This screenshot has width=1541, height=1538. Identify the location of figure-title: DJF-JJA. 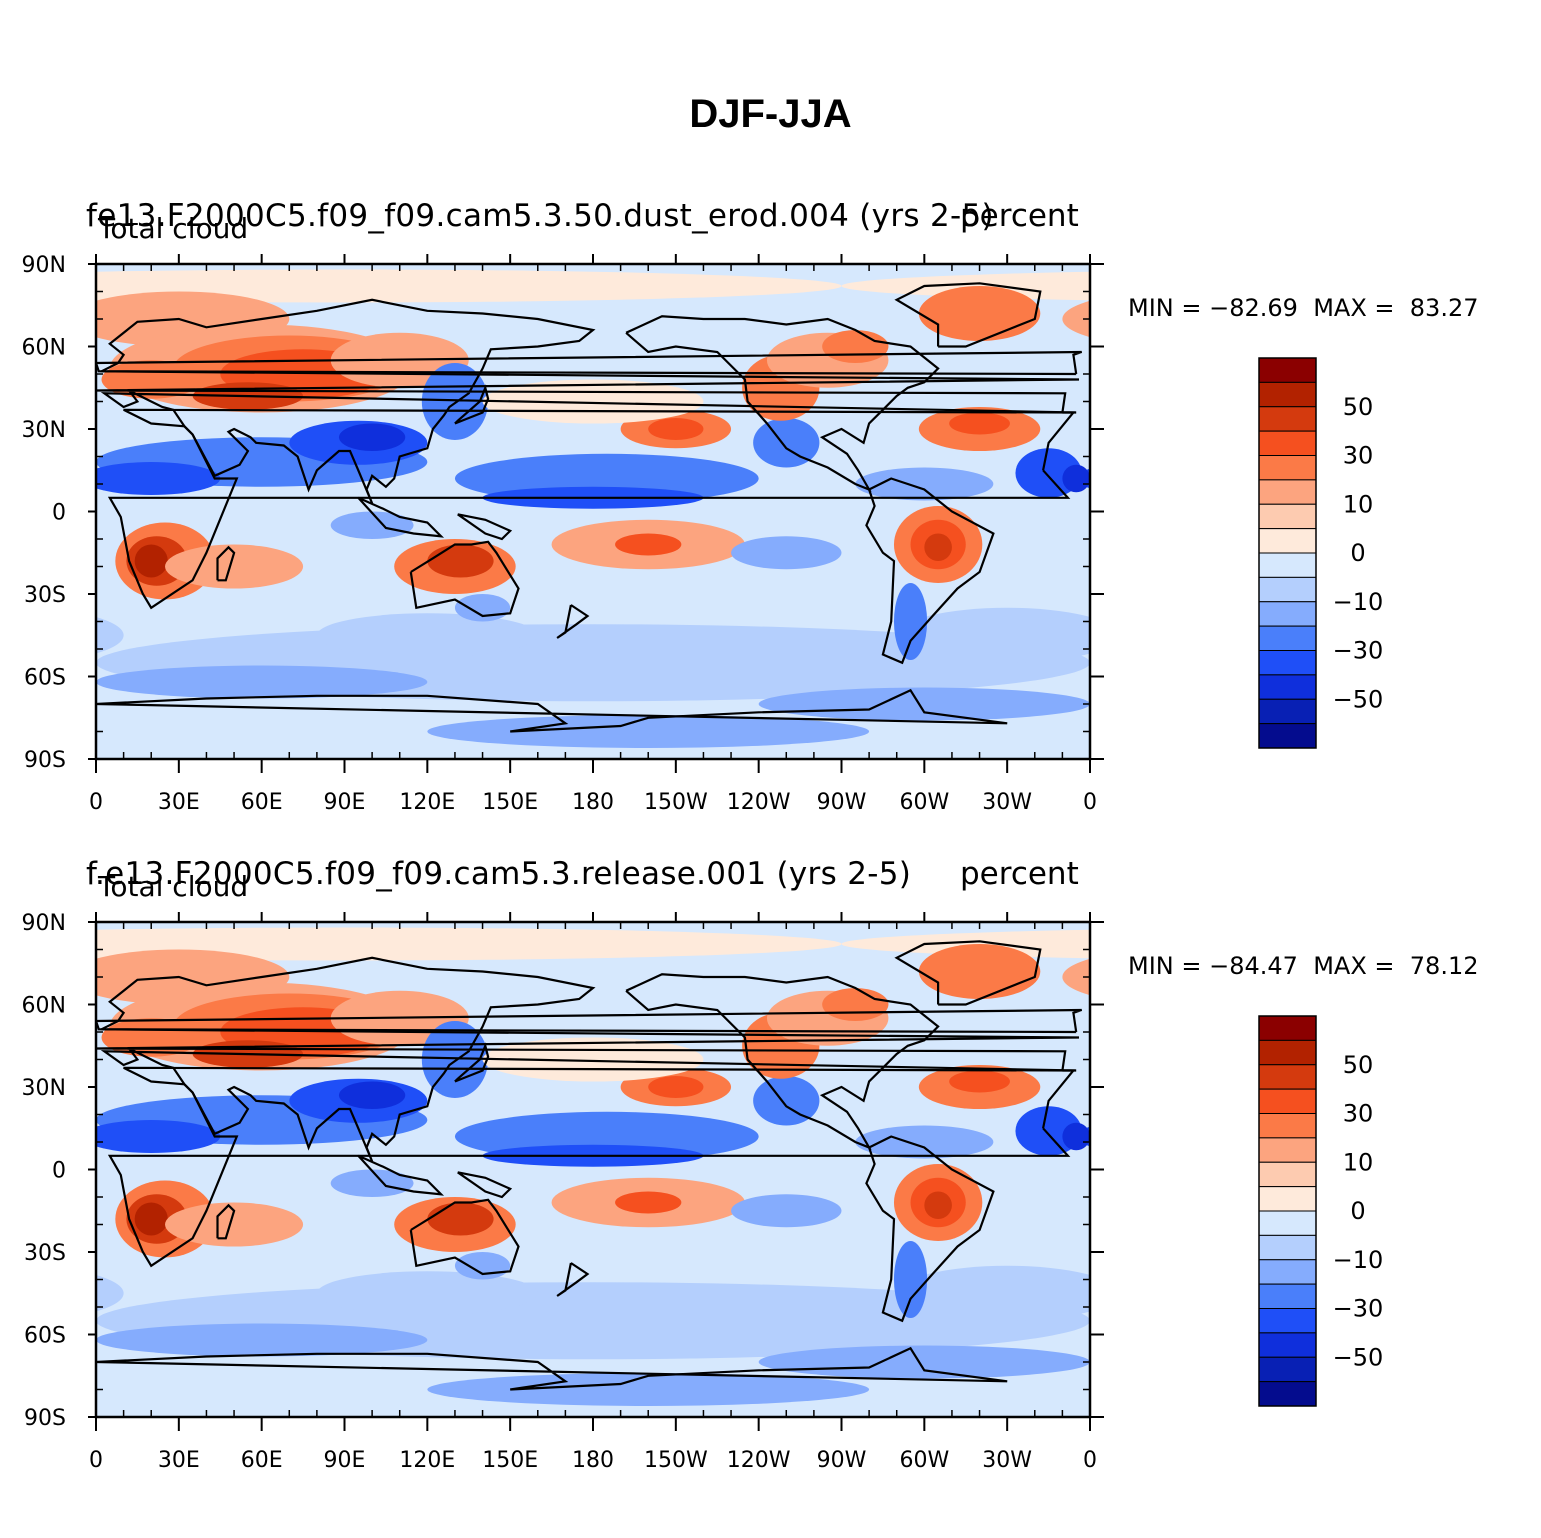
(770, 114).